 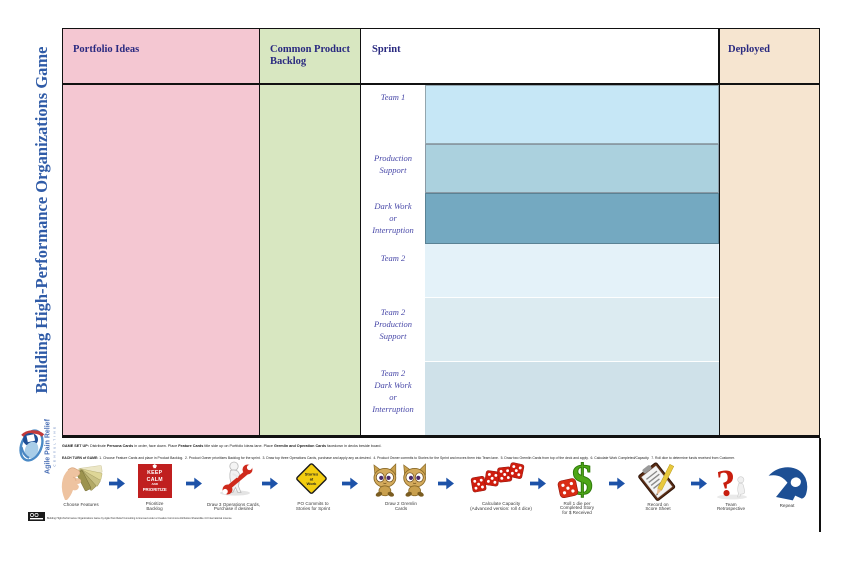 I want to click on svg-text: Stories, so click(x=312, y=474).